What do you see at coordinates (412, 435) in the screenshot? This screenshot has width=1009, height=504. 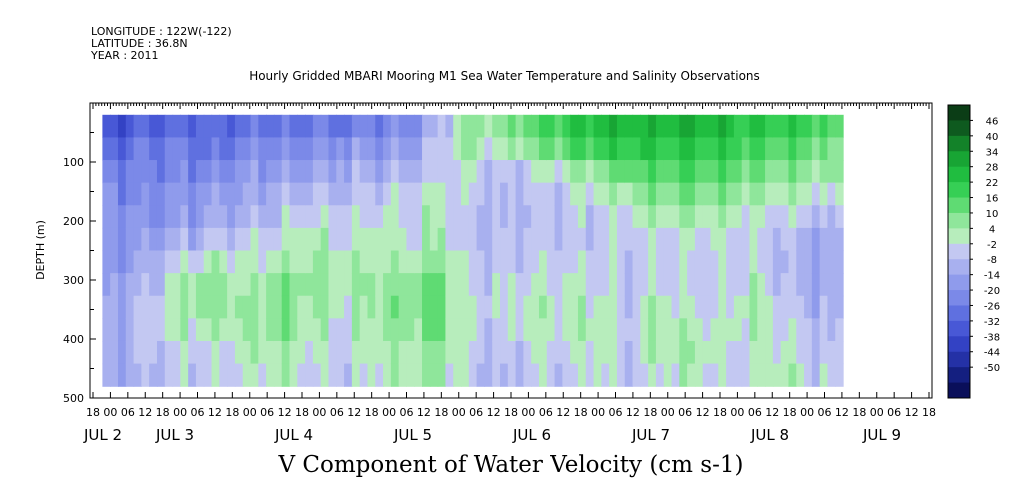 I see `x-day-label: JUL 5` at bounding box center [412, 435].